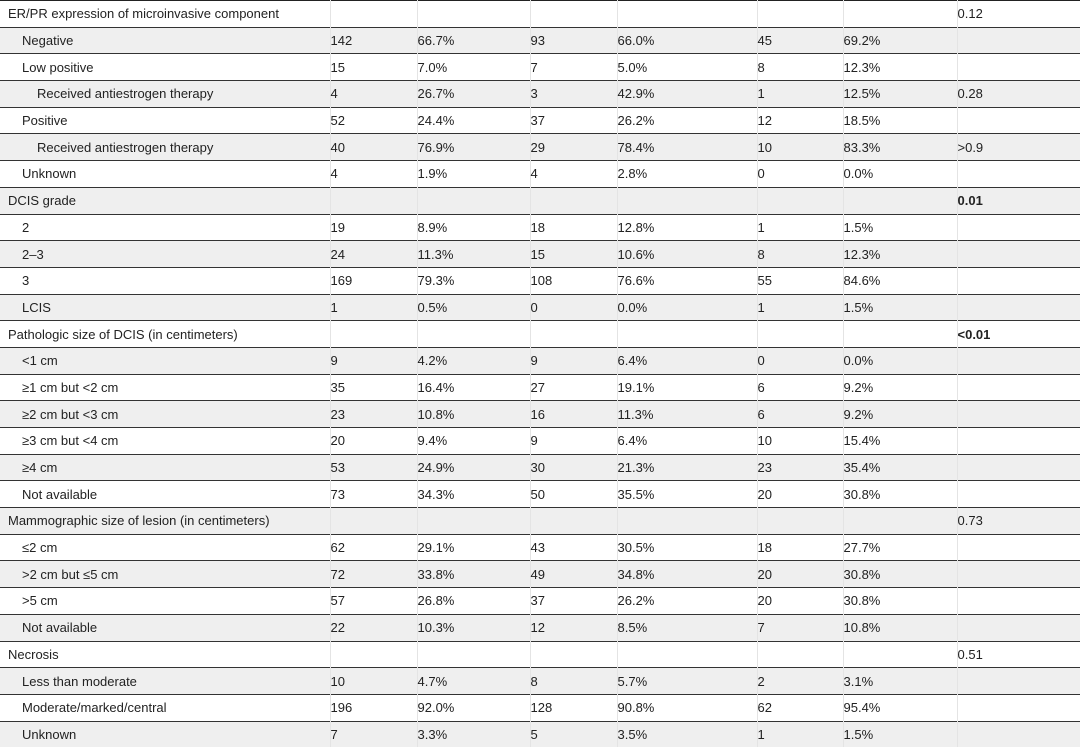  I want to click on cell-value: 3, so click(574, 94).